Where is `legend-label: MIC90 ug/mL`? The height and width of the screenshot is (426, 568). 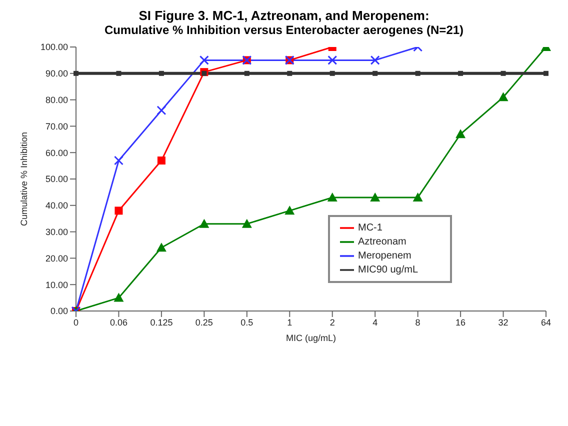 legend-label: MIC90 ug/mL is located at coordinates (388, 270).